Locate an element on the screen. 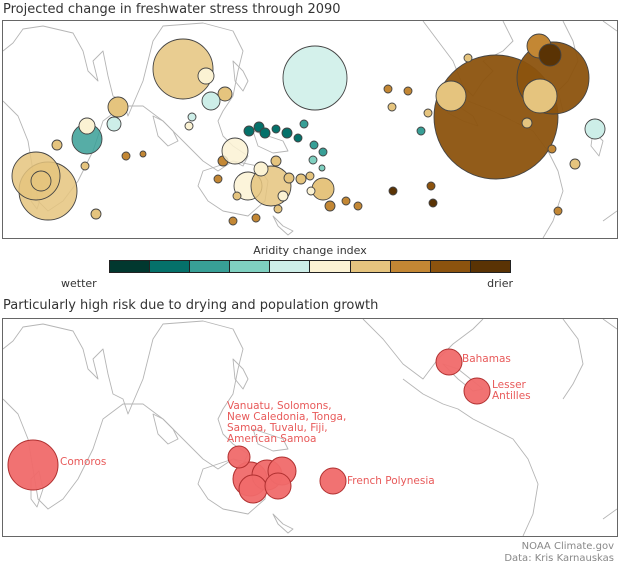 Image resolution: width=620 pixels, height=568 pixels. lesser-antilles-risk-bubble is located at coordinates (477, 391).